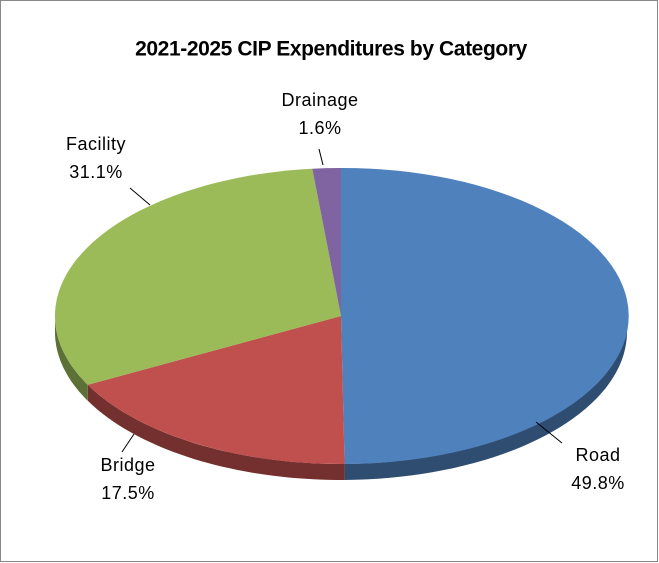  I want to click on chart-title: 2021-2025 CIP Expenditures by Category, so click(331, 49).